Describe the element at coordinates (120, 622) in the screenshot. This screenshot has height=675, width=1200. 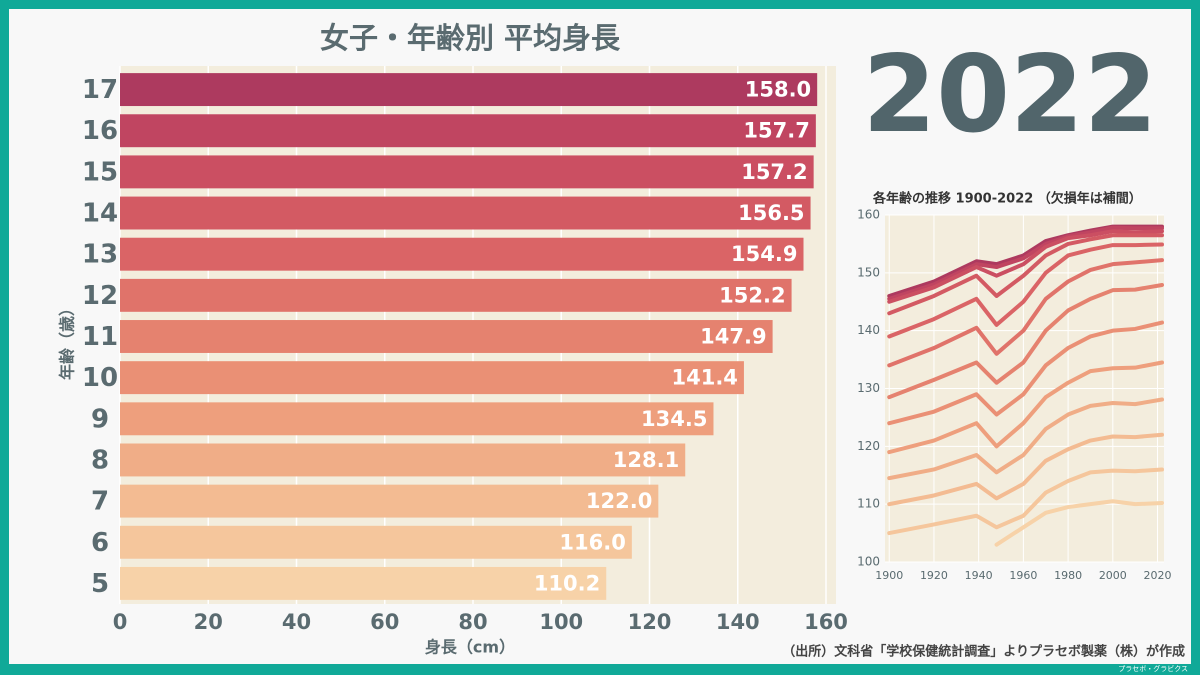
I see `x-tick-label: 0` at that location.